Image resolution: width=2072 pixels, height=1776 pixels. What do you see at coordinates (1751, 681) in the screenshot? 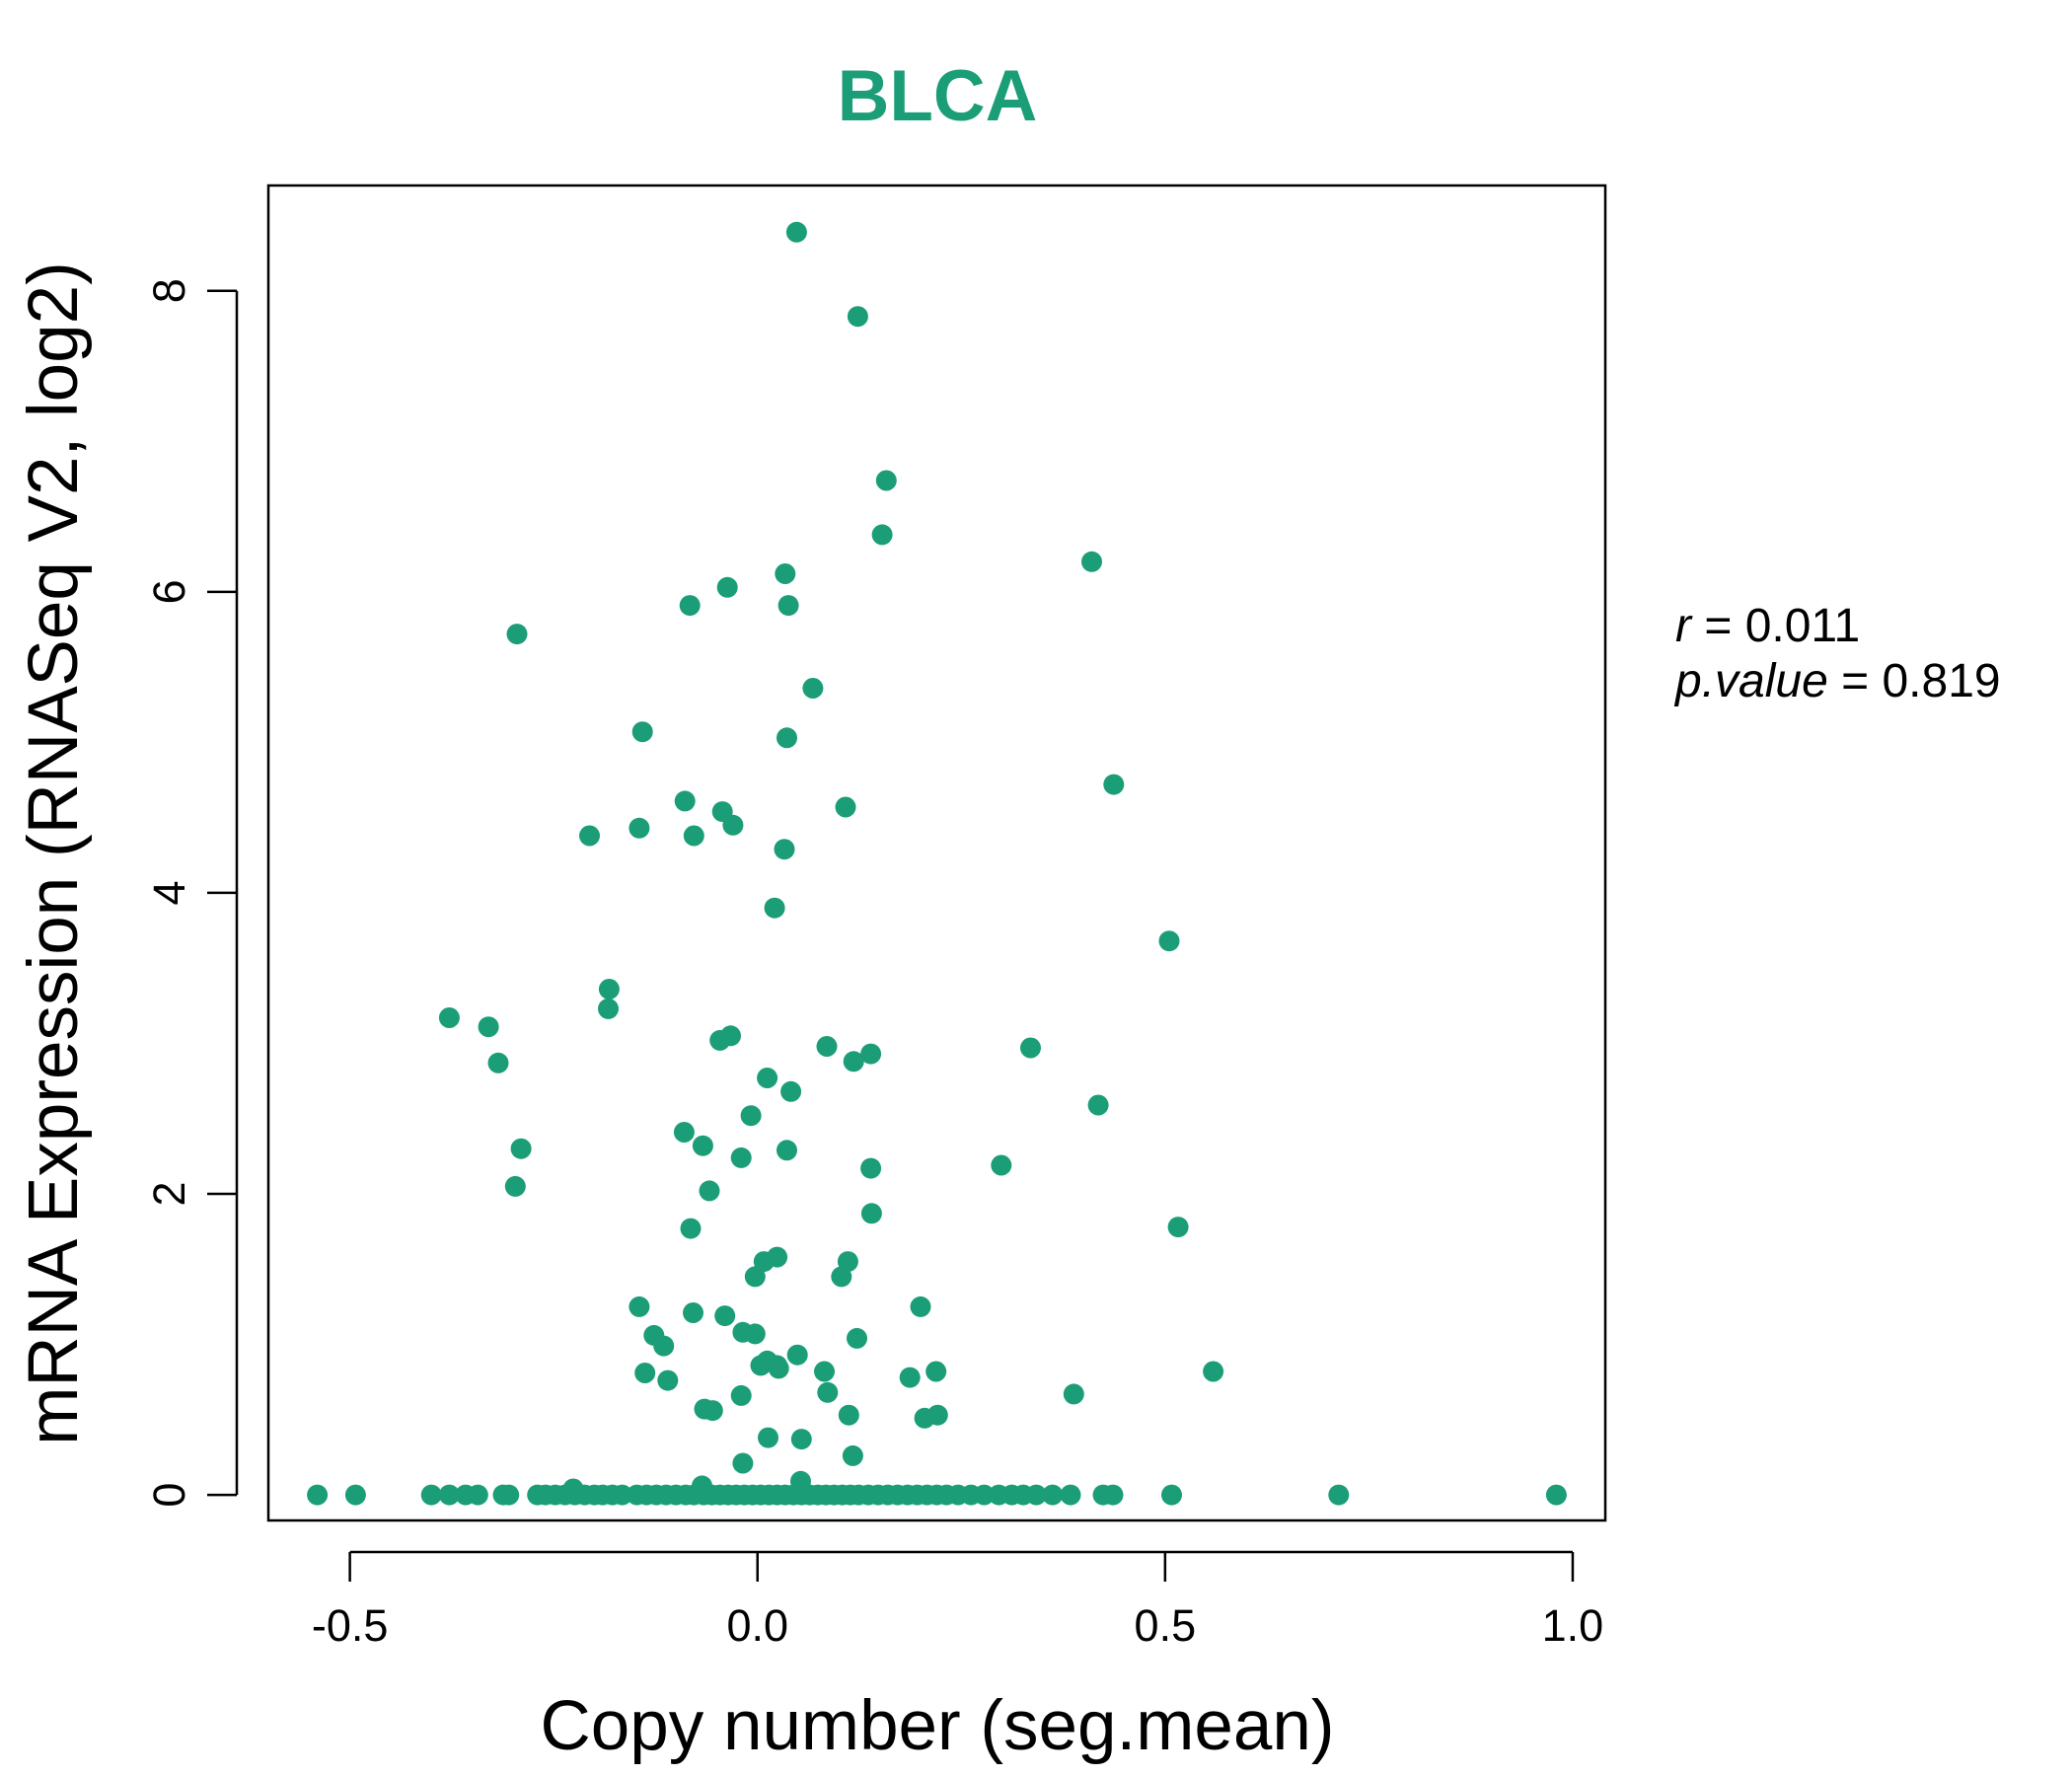
I see `p-label: p.value` at bounding box center [1751, 681].